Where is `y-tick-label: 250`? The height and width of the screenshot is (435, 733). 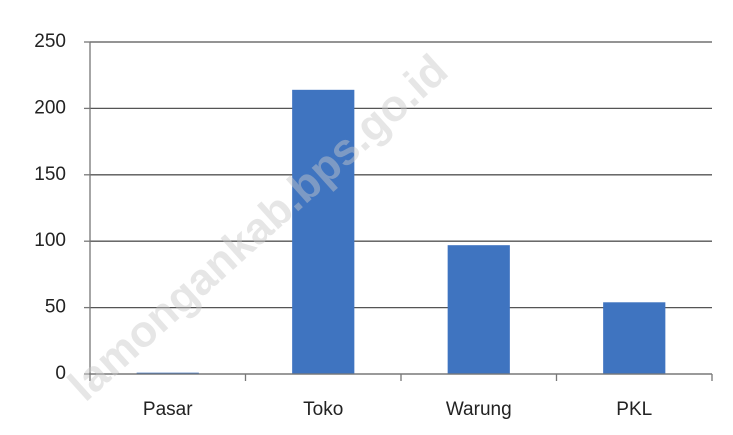
y-tick-label: 250 is located at coordinates (50, 41).